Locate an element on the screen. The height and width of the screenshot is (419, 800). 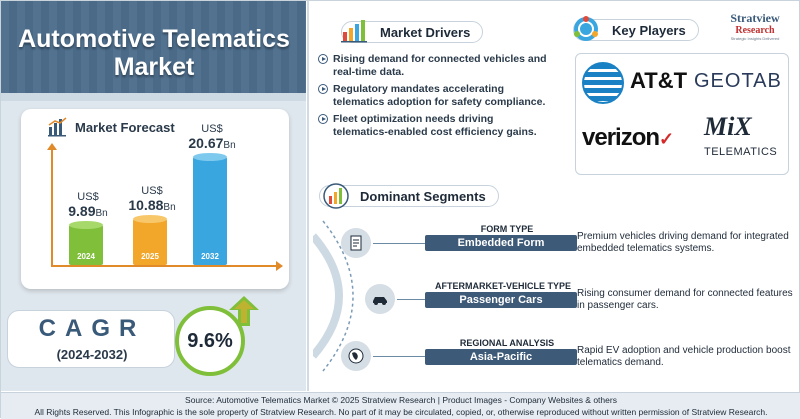
vertical-divider is located at coordinates (308, 196).